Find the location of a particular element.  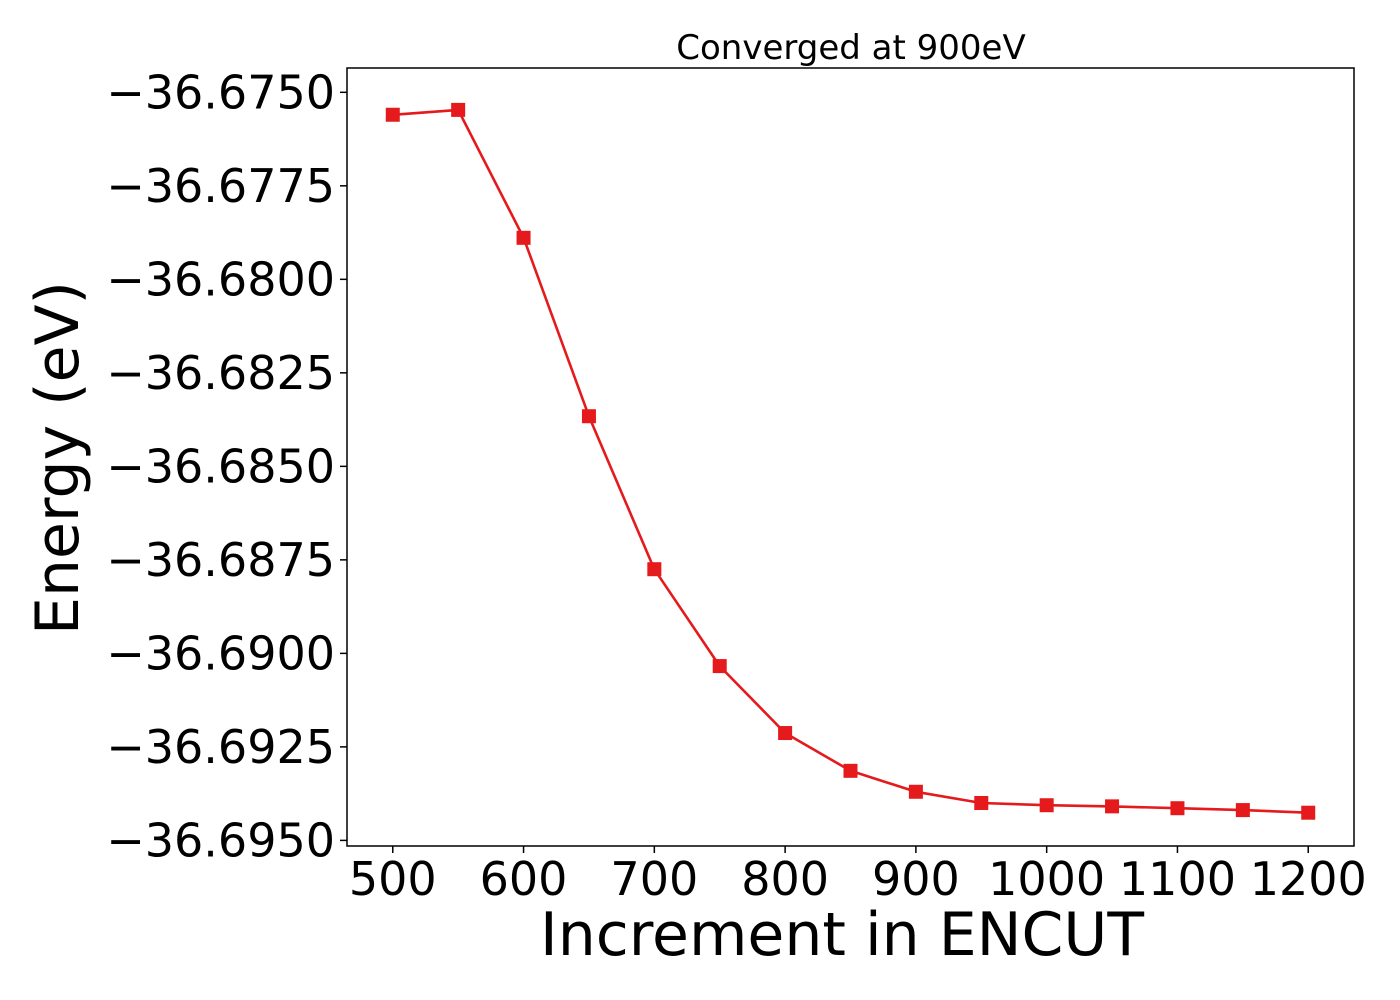

x-tick-label: 500 is located at coordinates (393, 879).